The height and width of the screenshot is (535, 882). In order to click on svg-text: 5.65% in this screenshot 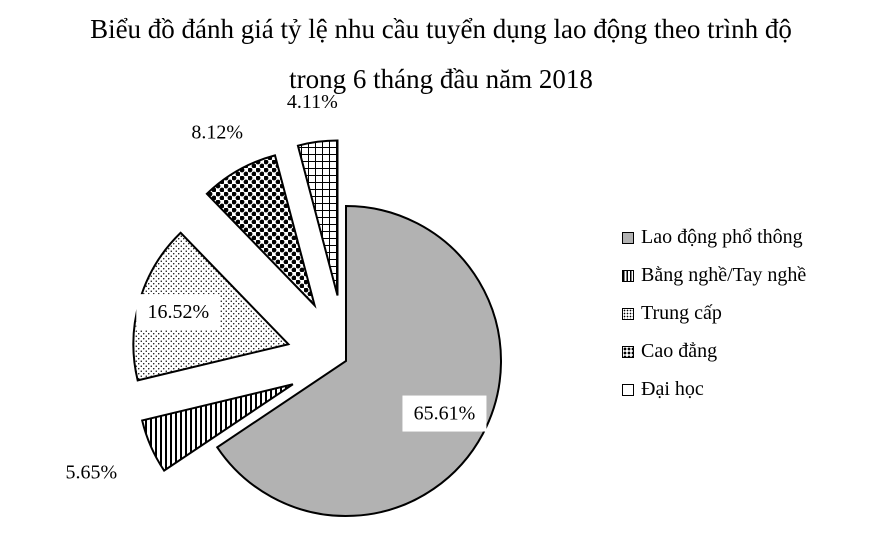, I will do `click(91, 473)`.